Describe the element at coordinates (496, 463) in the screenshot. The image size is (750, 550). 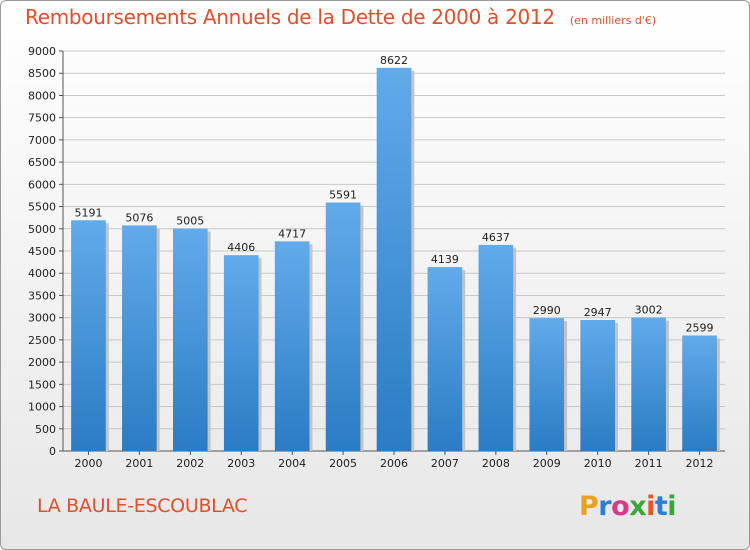
I see `x-tick-label: 2008` at that location.